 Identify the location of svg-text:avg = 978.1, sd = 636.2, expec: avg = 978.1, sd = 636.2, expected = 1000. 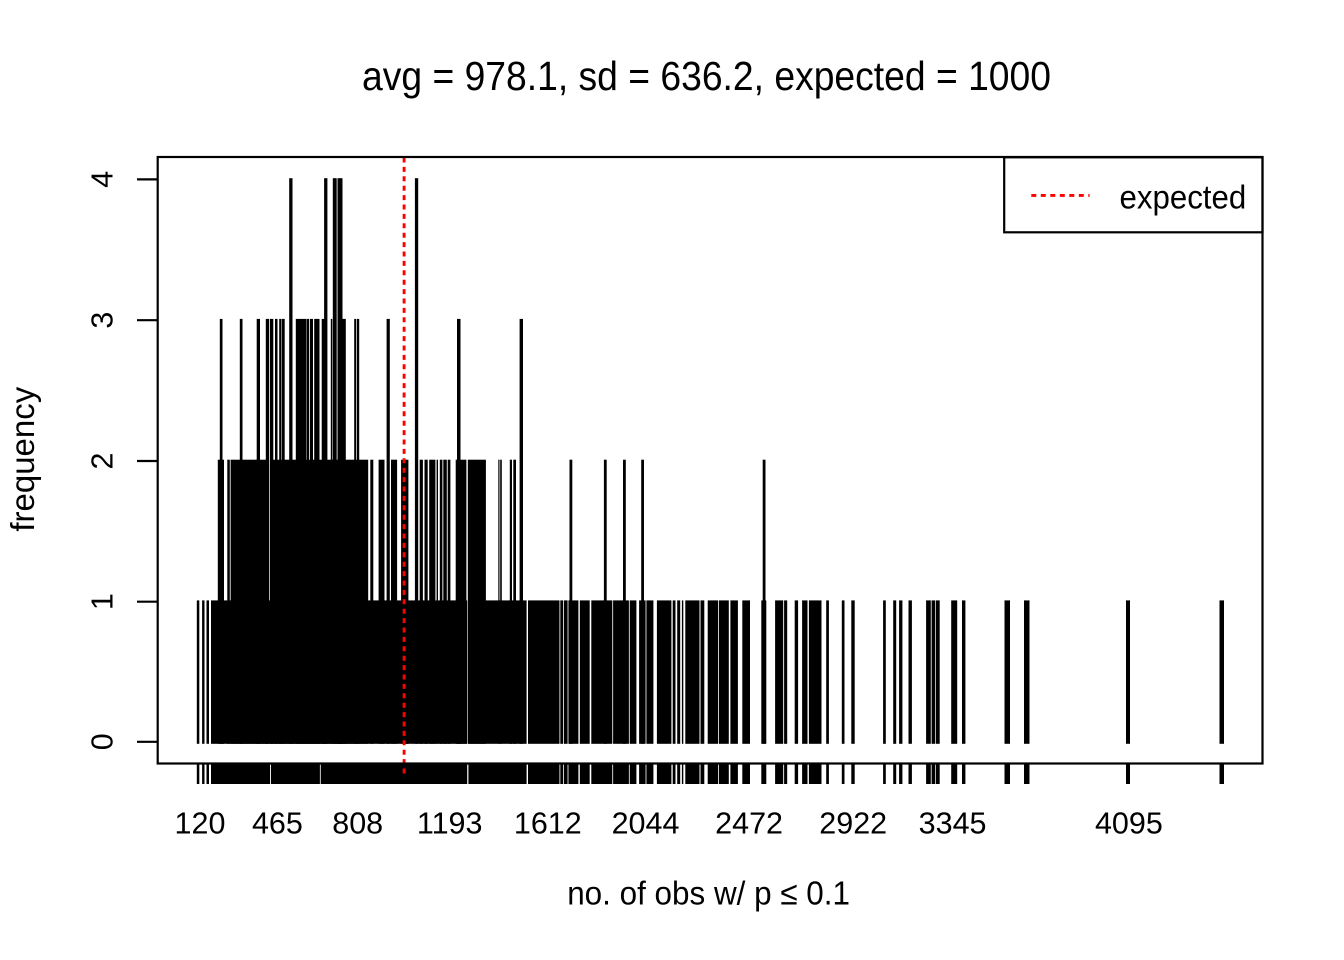
(706, 76).